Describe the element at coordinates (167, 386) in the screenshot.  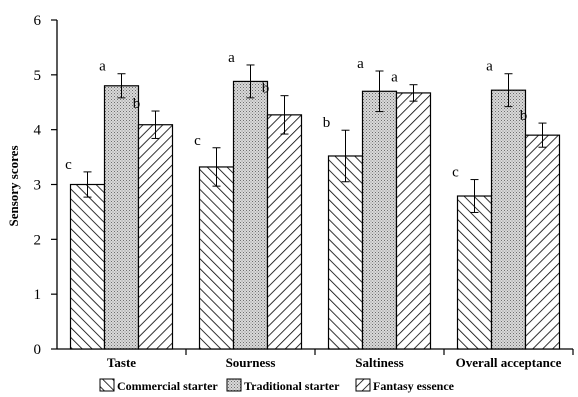
I see `legend-label: Commercial starter` at that location.